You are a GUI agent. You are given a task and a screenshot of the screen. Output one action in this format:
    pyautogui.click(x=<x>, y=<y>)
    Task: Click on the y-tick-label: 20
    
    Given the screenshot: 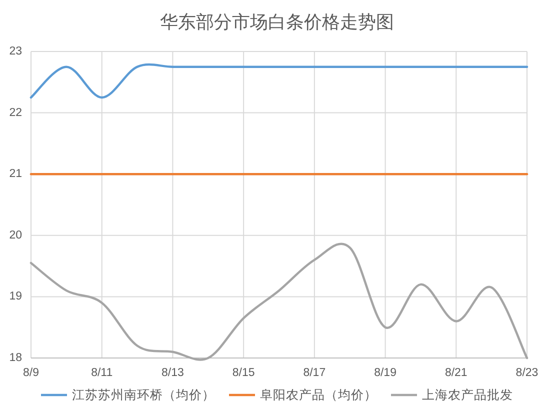 What is the action you would take?
    pyautogui.click(x=15, y=235)
    